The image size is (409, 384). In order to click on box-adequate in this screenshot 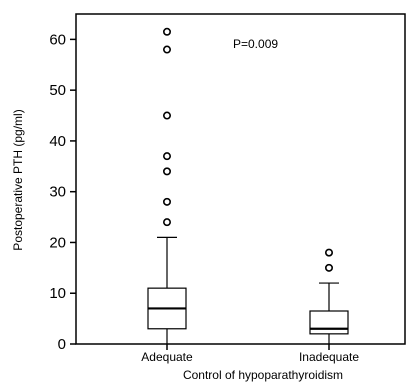, I will do `click(167, 185)`.